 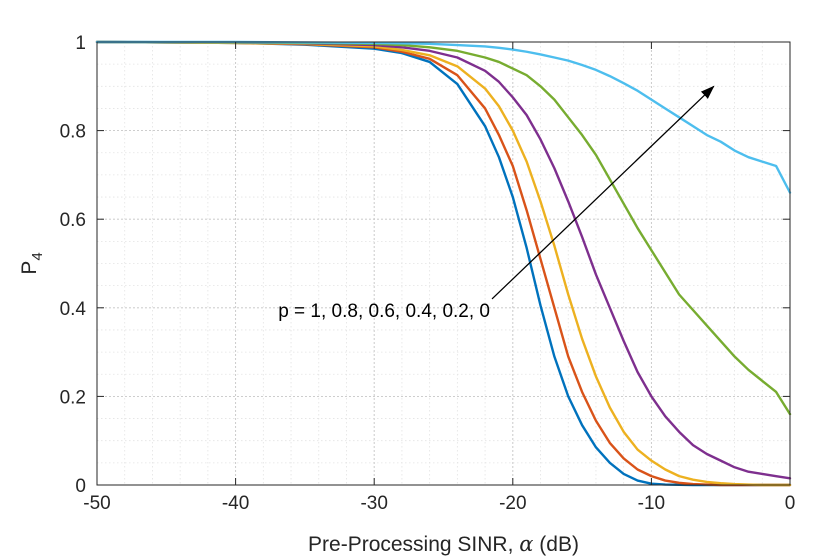 I want to click on x-tick-label: -30, so click(x=373, y=503).